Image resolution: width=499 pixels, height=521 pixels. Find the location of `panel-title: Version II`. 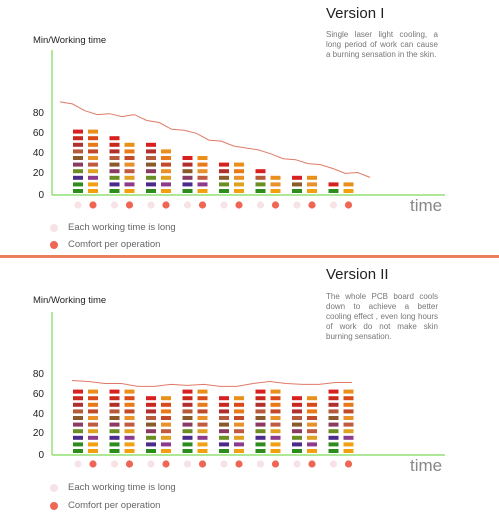

panel-title: Version II is located at coordinates (357, 274).